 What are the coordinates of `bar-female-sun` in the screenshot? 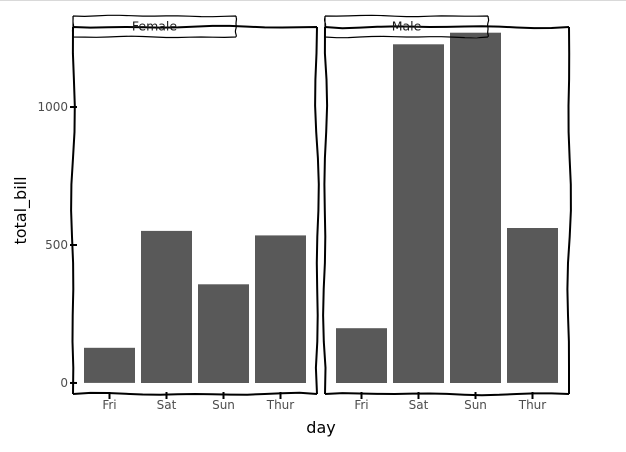 It's located at (223, 333).